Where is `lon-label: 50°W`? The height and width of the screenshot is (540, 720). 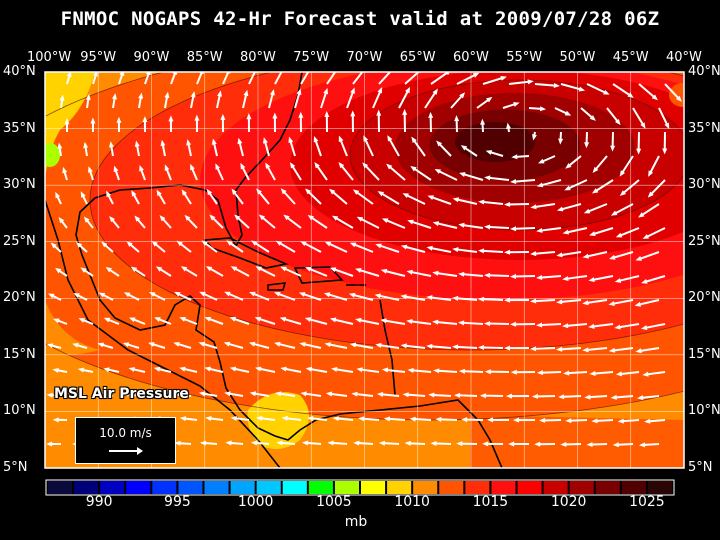
lon-label: 50°W is located at coordinates (577, 57).